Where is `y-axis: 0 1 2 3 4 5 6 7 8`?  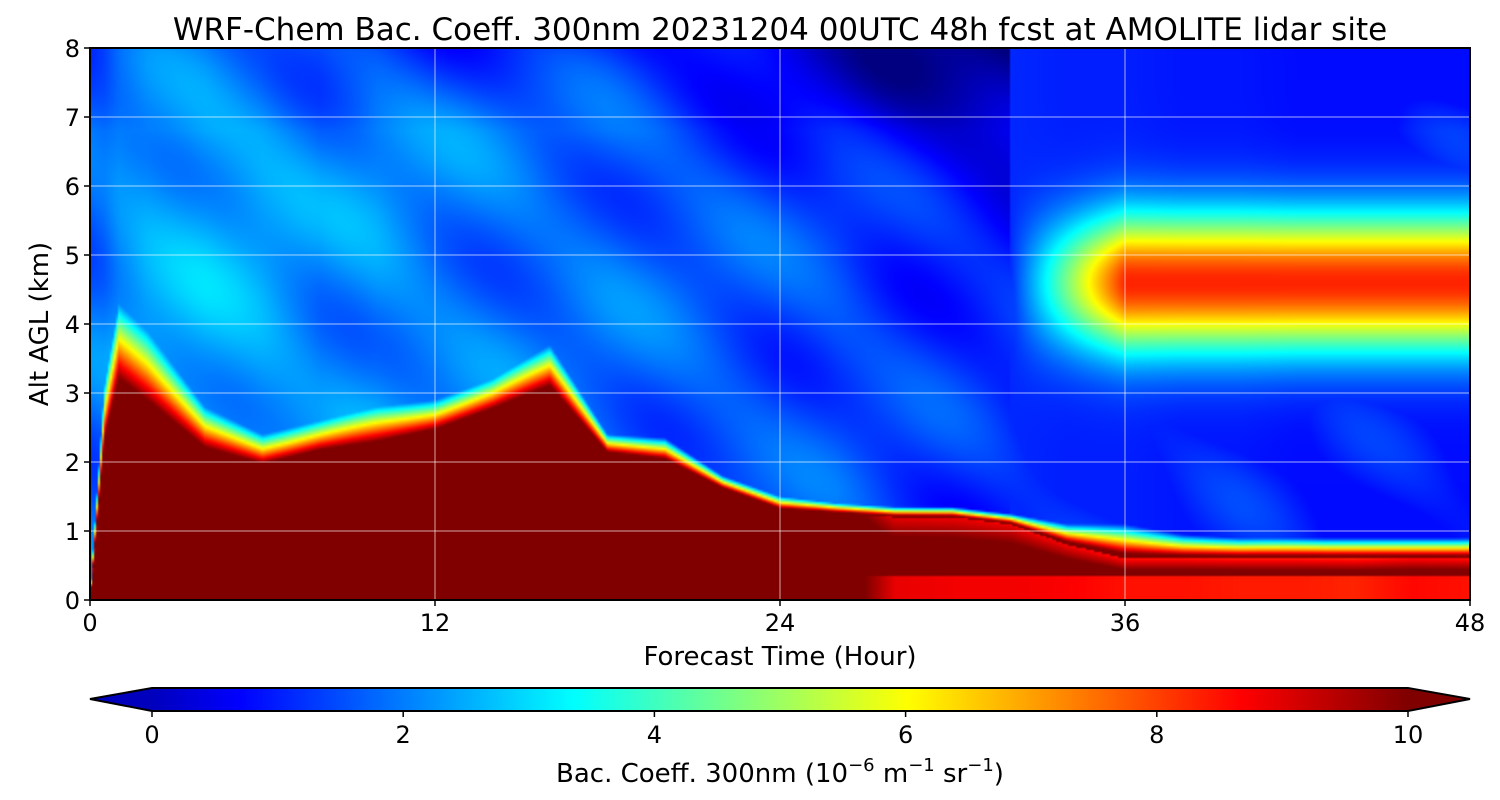
y-axis: 0 1 2 3 4 5 6 7 8 is located at coordinates (77, 325).